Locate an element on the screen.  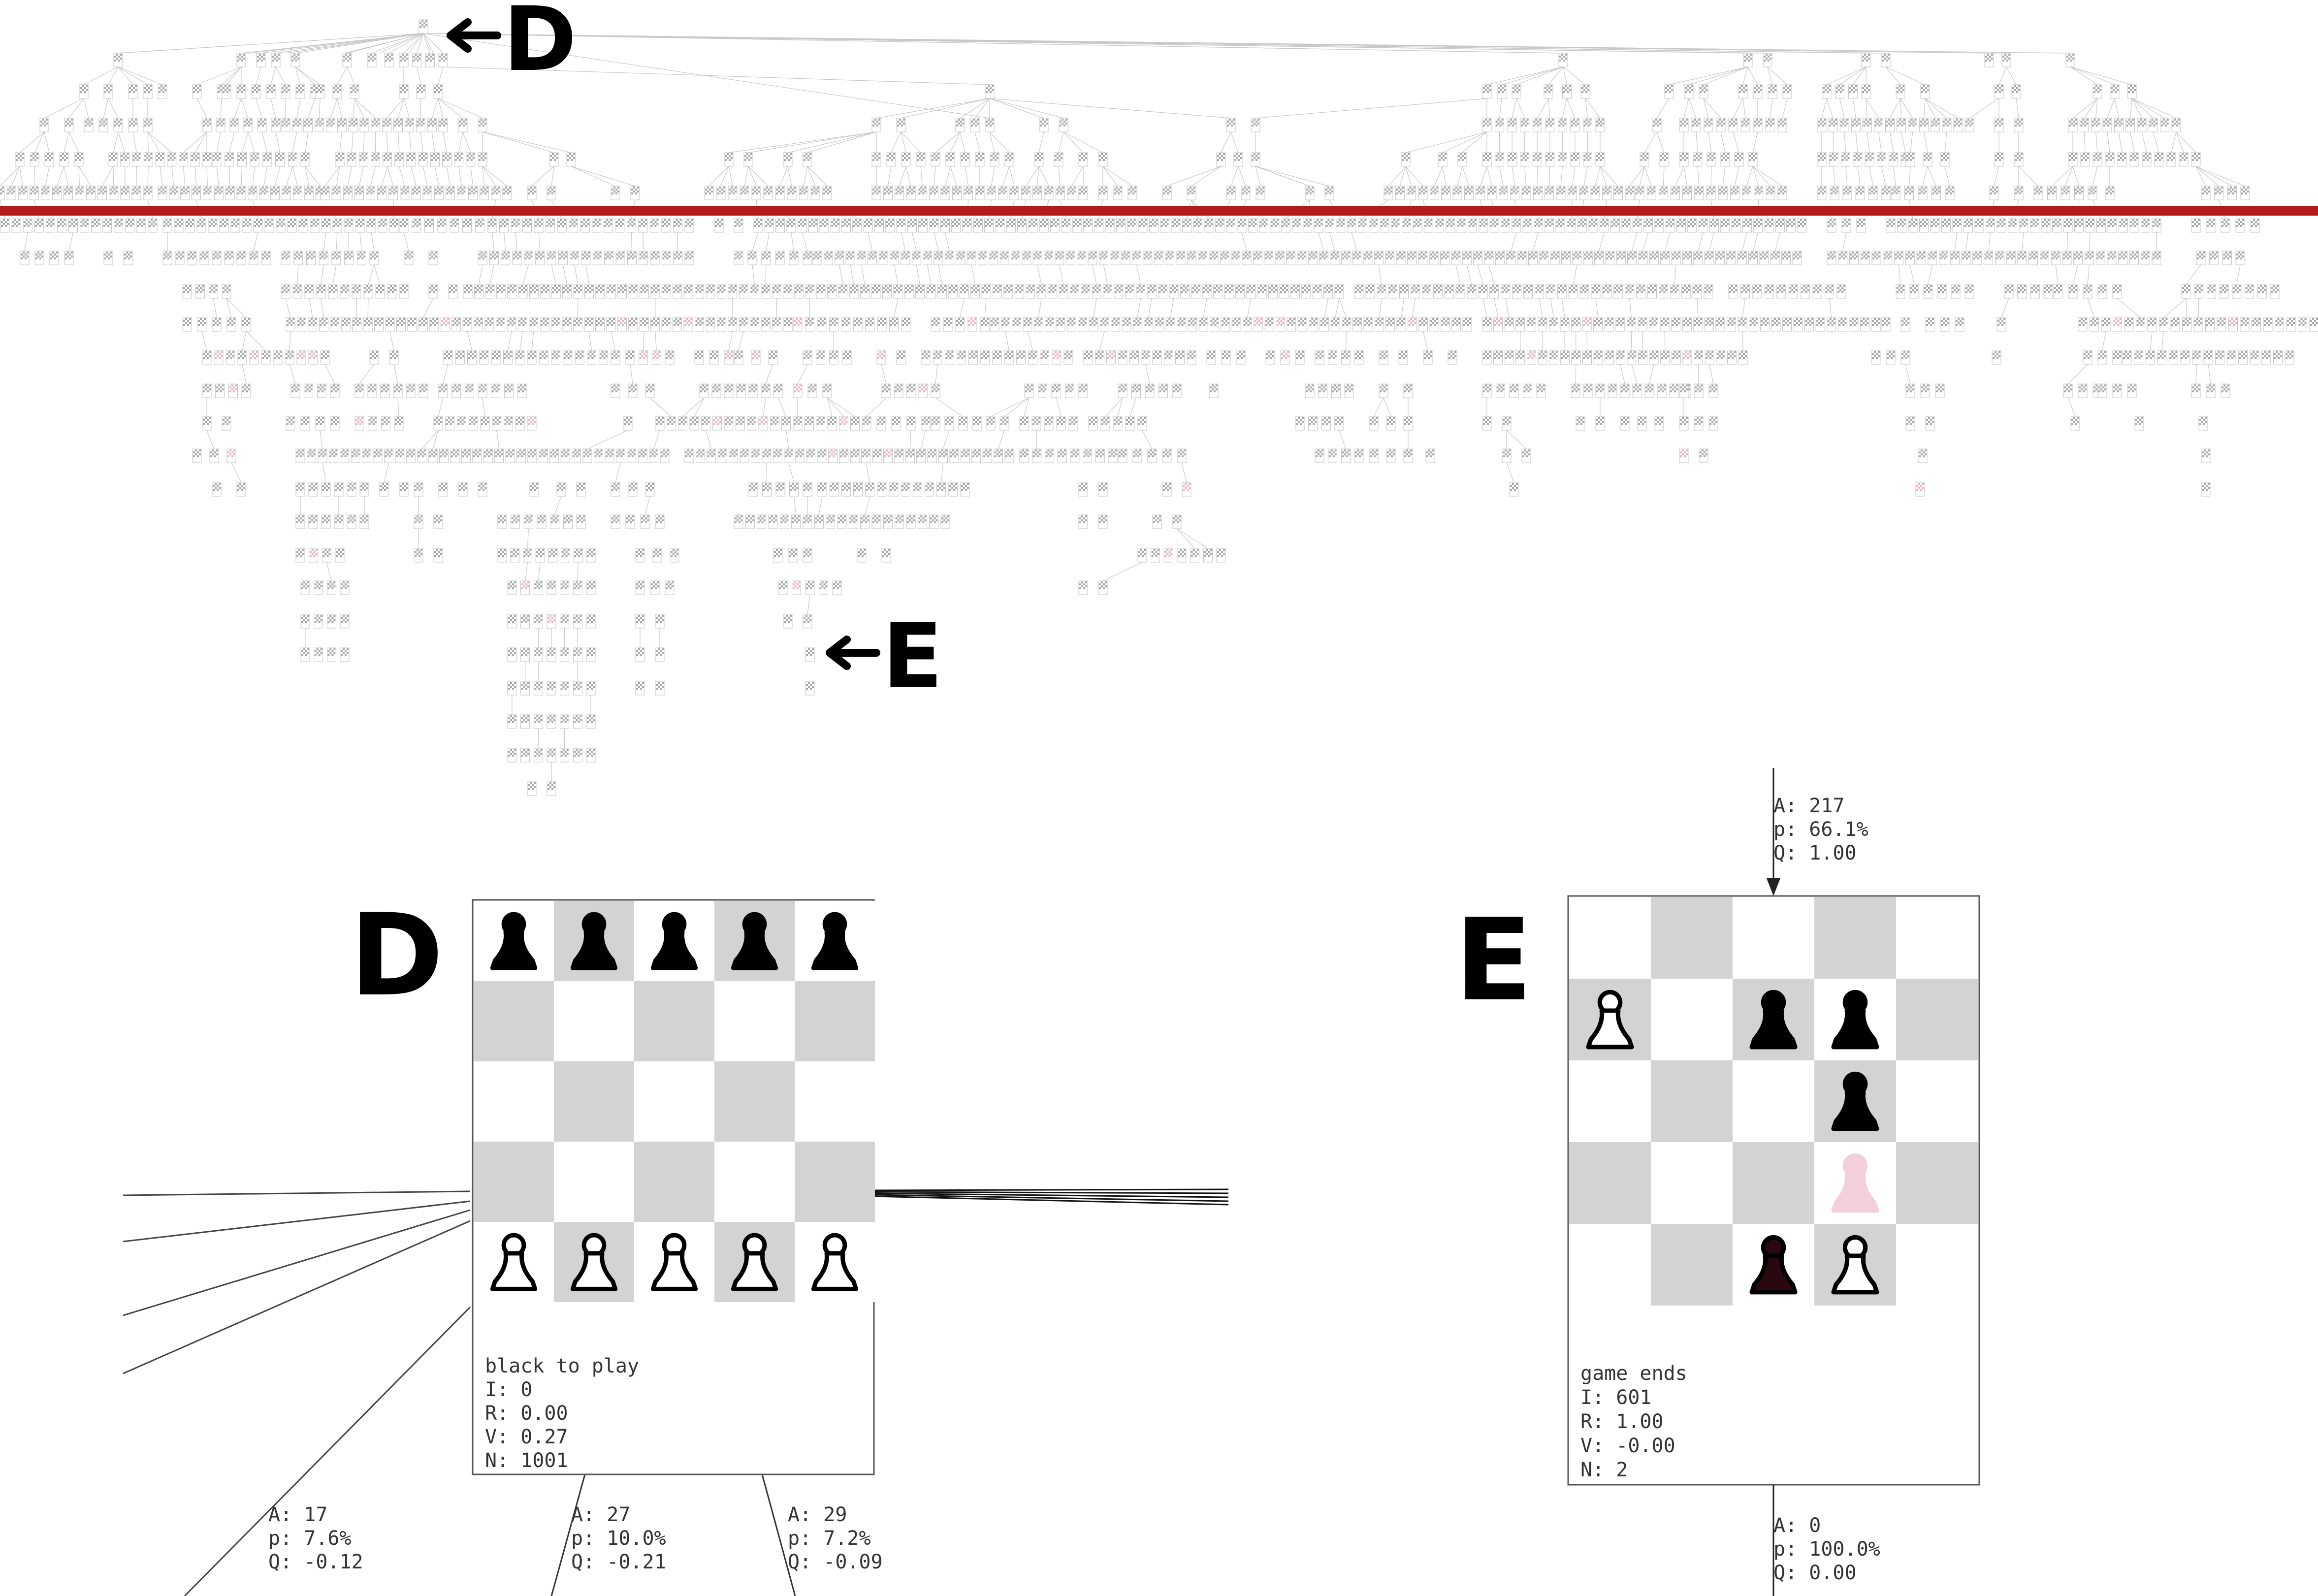
panel-e-outgoing-edge-label: A: 0 p: 100.0% Q: 0.00 is located at coordinates (1826, 1549).